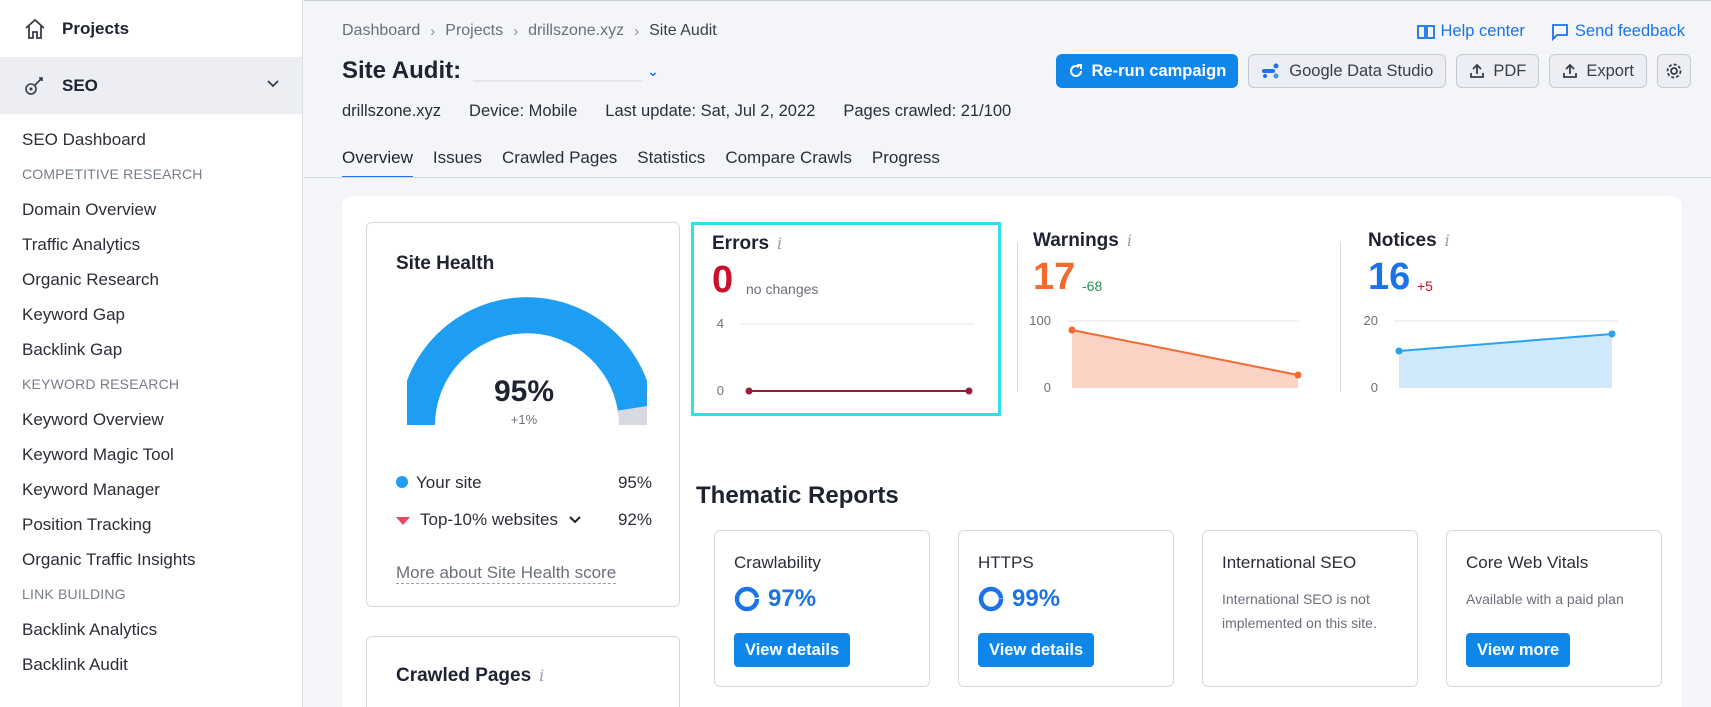  What do you see at coordinates (653, 70) in the screenshot?
I see `chevron-down-icon: ⌄` at bounding box center [653, 70].